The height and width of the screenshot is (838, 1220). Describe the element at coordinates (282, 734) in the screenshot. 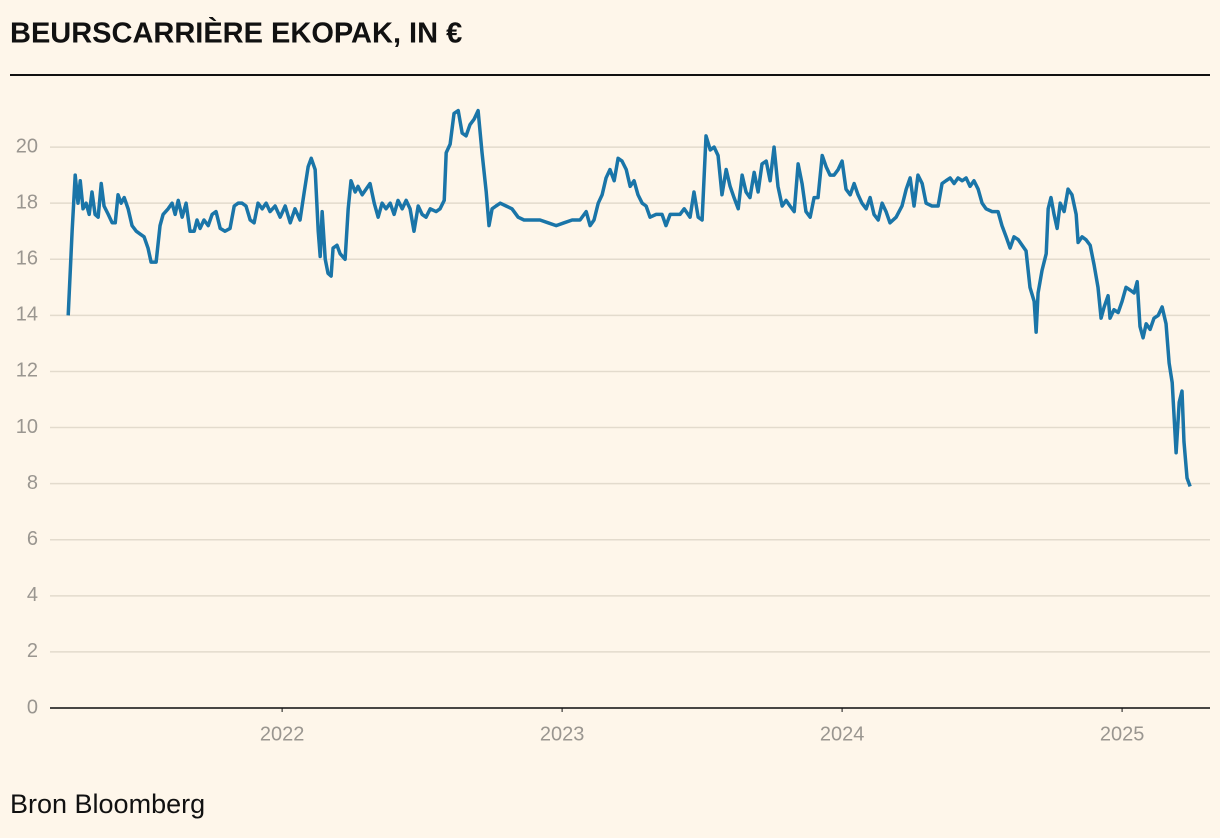

I see `x-tick-label: 2022` at that location.